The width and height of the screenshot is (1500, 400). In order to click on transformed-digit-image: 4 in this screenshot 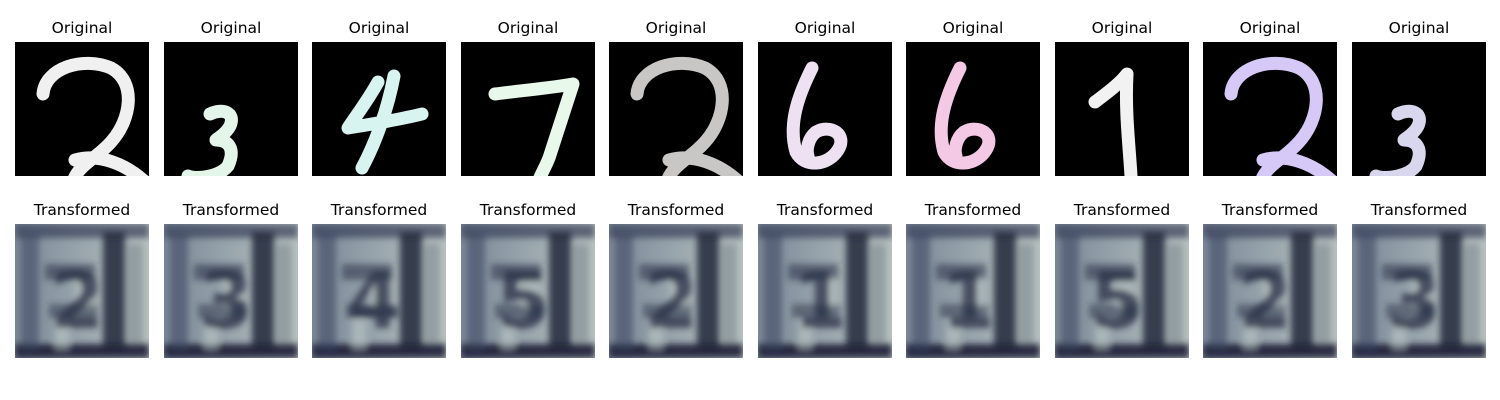, I will do `click(379, 291)`.